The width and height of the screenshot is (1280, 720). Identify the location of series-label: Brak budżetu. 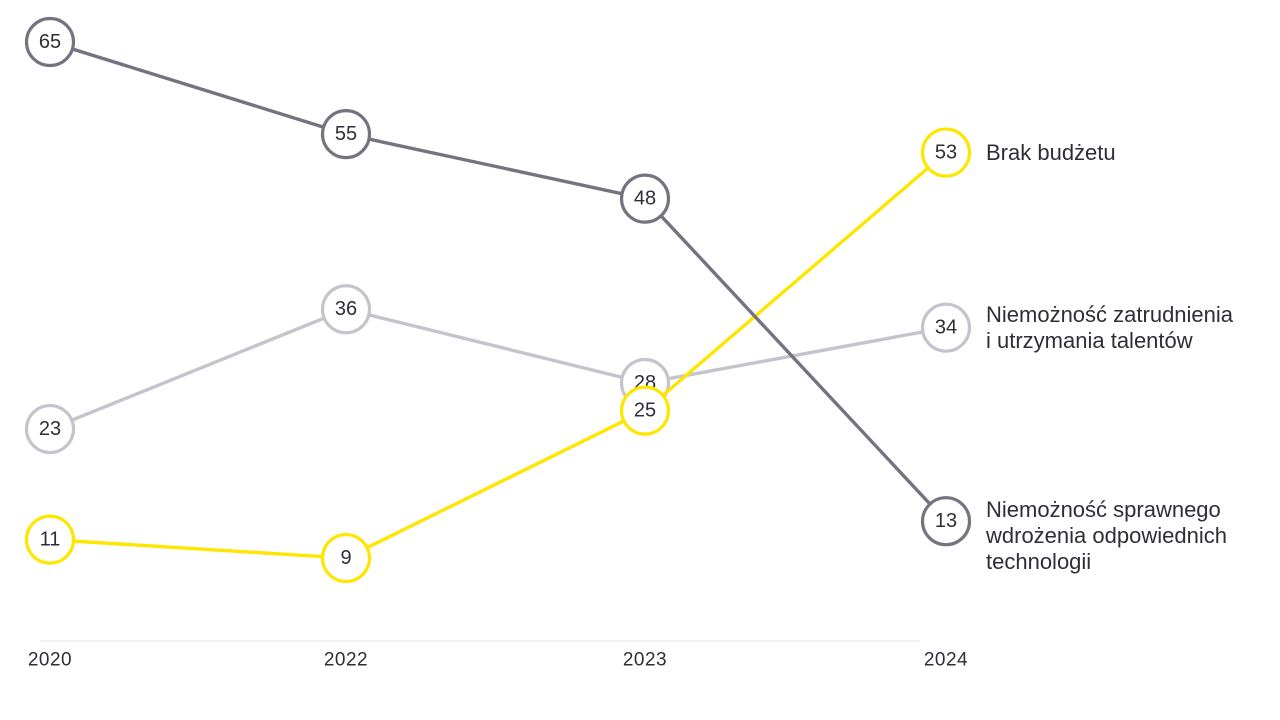
(1133, 153).